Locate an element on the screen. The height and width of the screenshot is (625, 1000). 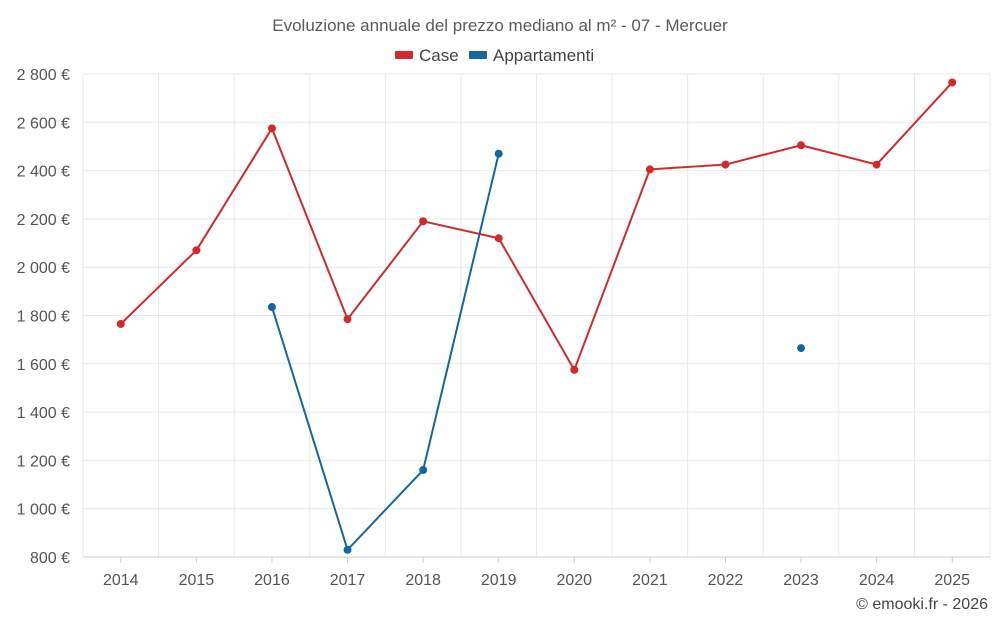
data-point-case-2021 is located at coordinates (649, 169).